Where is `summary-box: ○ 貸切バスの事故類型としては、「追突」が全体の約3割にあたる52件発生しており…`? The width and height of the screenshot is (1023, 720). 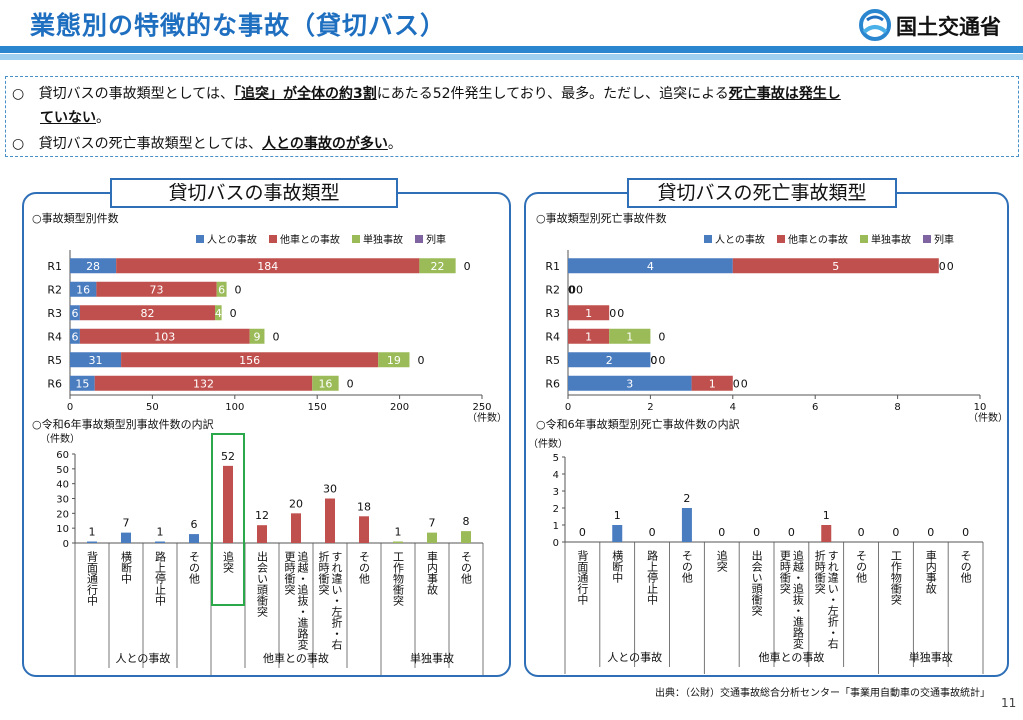 summary-box: ○ 貸切バスの事故類型としては、「追突」が全体の約3割にあたる52件発生しており… is located at coordinates (512, 116).